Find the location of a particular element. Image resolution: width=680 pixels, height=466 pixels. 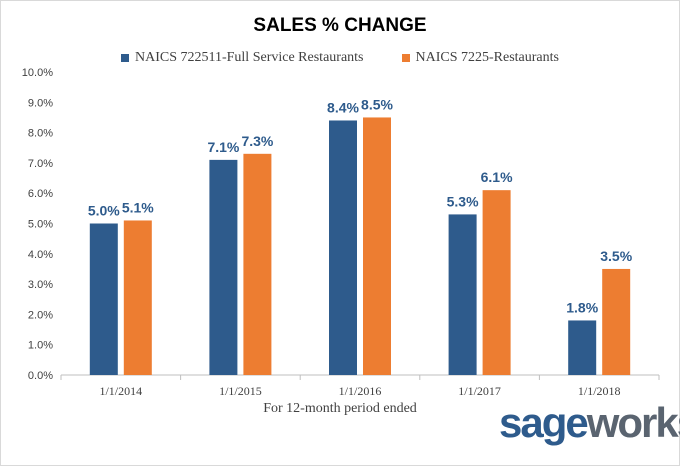

data-label: 5.0% is located at coordinates (104, 211).